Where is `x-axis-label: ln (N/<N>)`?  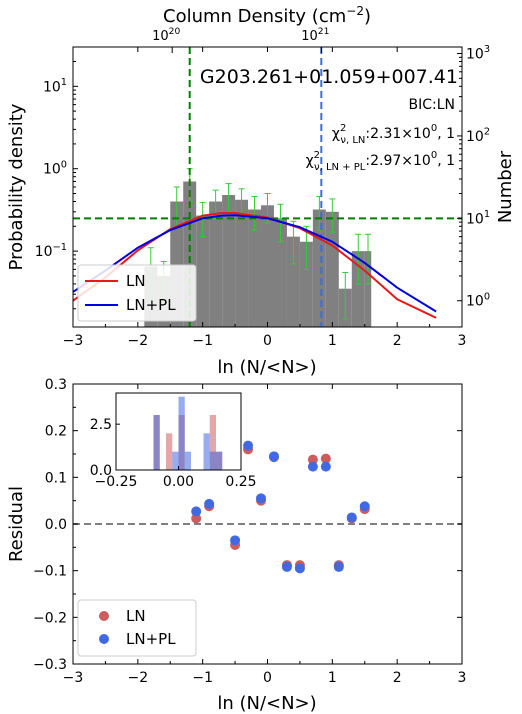
x-axis-label: ln (N/<N>) is located at coordinates (266, 703).